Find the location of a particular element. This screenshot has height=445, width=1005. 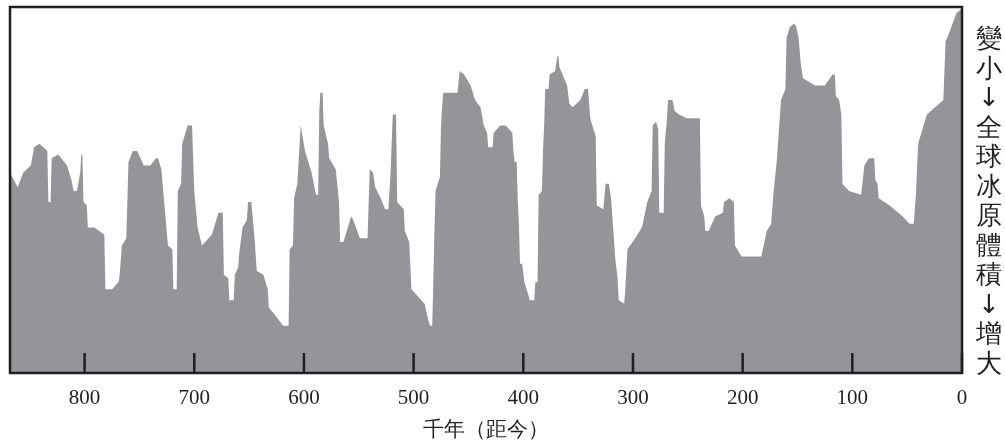

x-axis-title: 千年（距今） is located at coordinates (486, 429).